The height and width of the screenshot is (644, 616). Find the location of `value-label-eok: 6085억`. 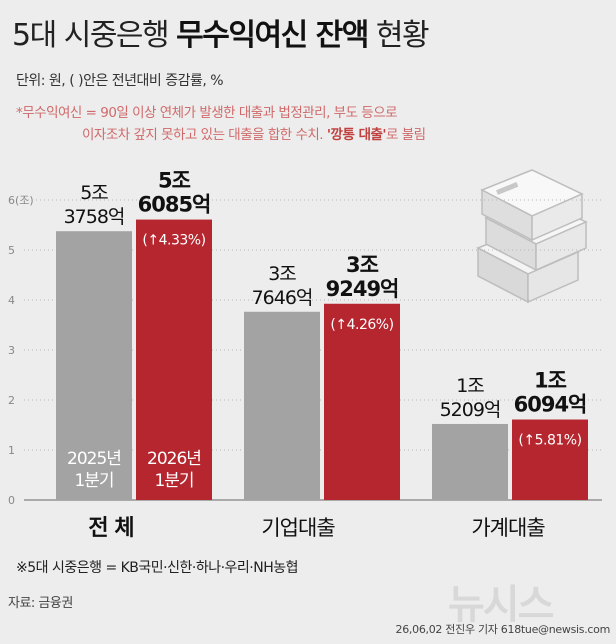

value-label-eok: 6085억 is located at coordinates (174, 205).